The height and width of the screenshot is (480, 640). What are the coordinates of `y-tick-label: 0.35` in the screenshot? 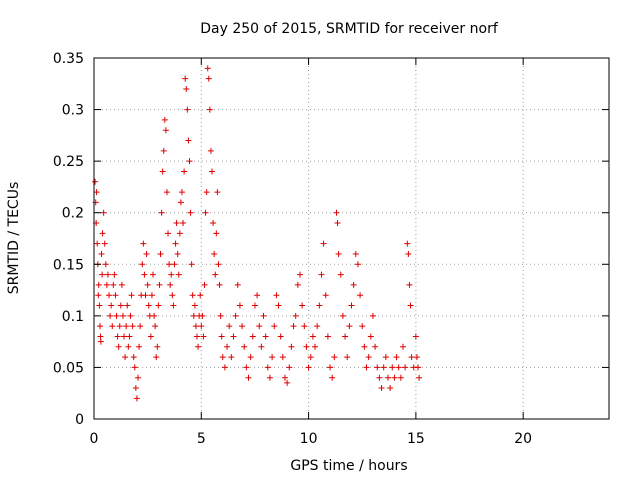 It's located at (68, 59).